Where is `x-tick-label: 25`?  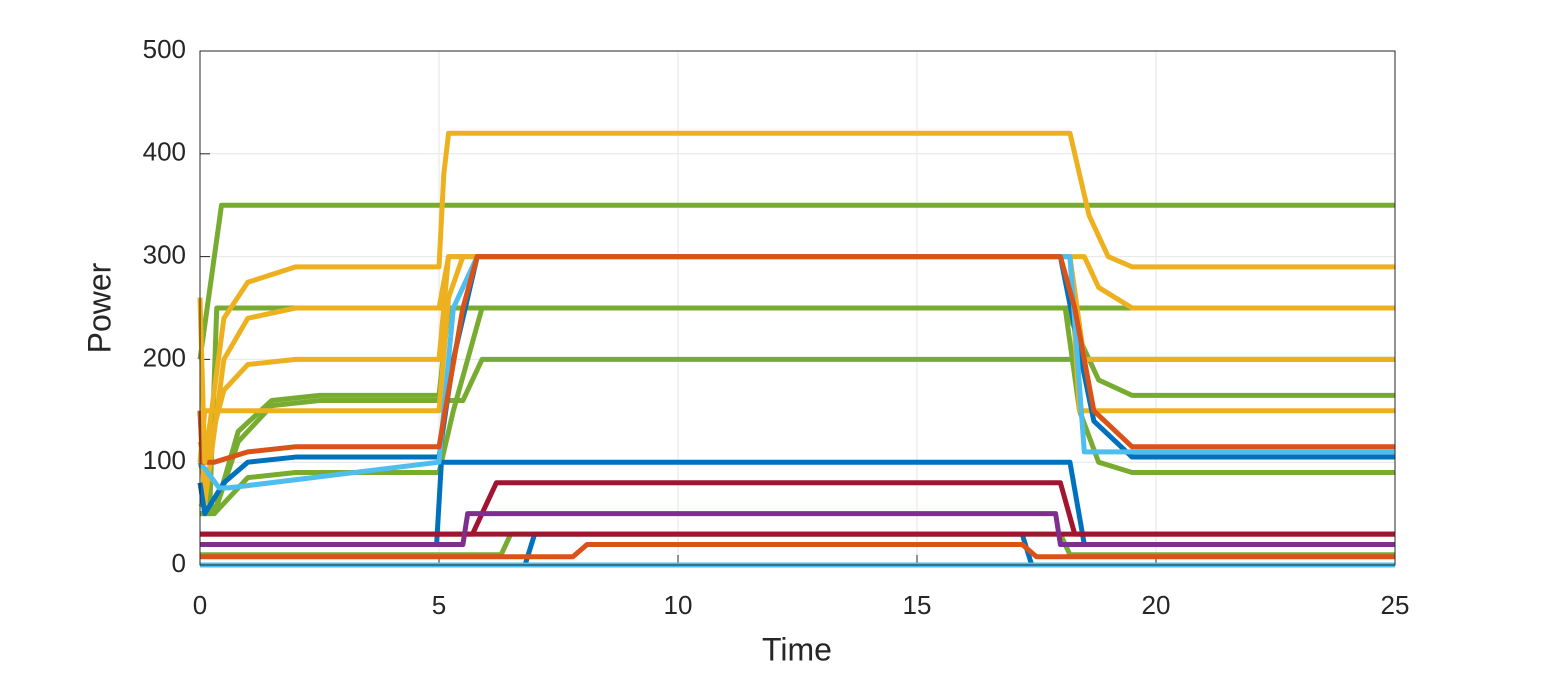
x-tick-label: 25 is located at coordinates (1395, 605).